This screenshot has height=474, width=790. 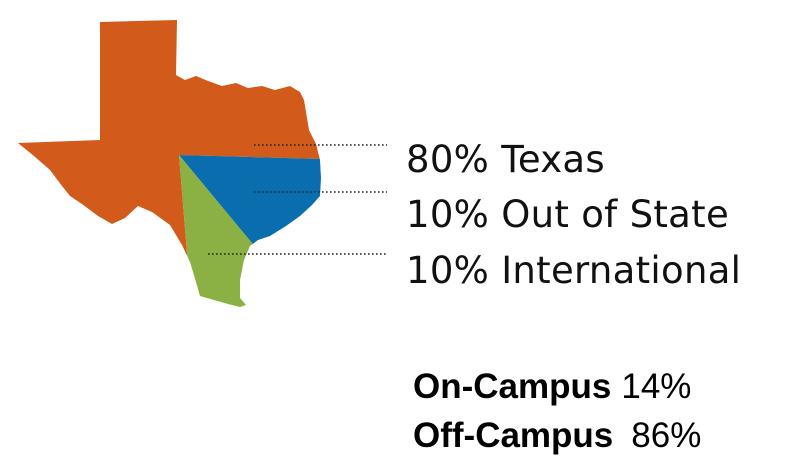 I want to click on on-campus-value: 14%, so click(x=656, y=386).